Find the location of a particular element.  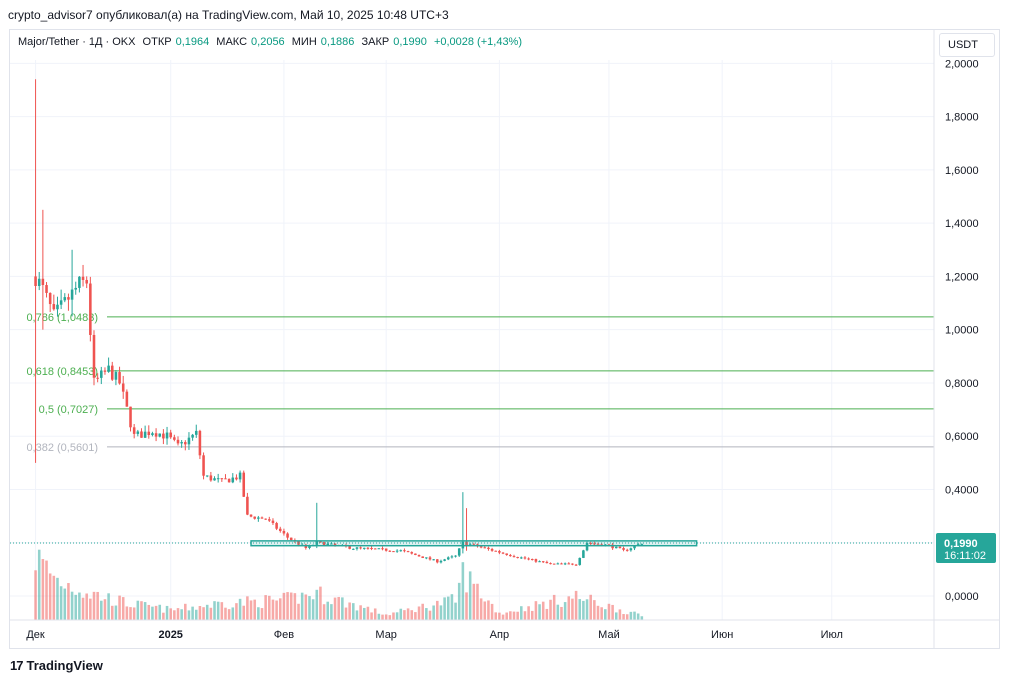

tradingview-footer: 17 TradingView is located at coordinates (56, 665).